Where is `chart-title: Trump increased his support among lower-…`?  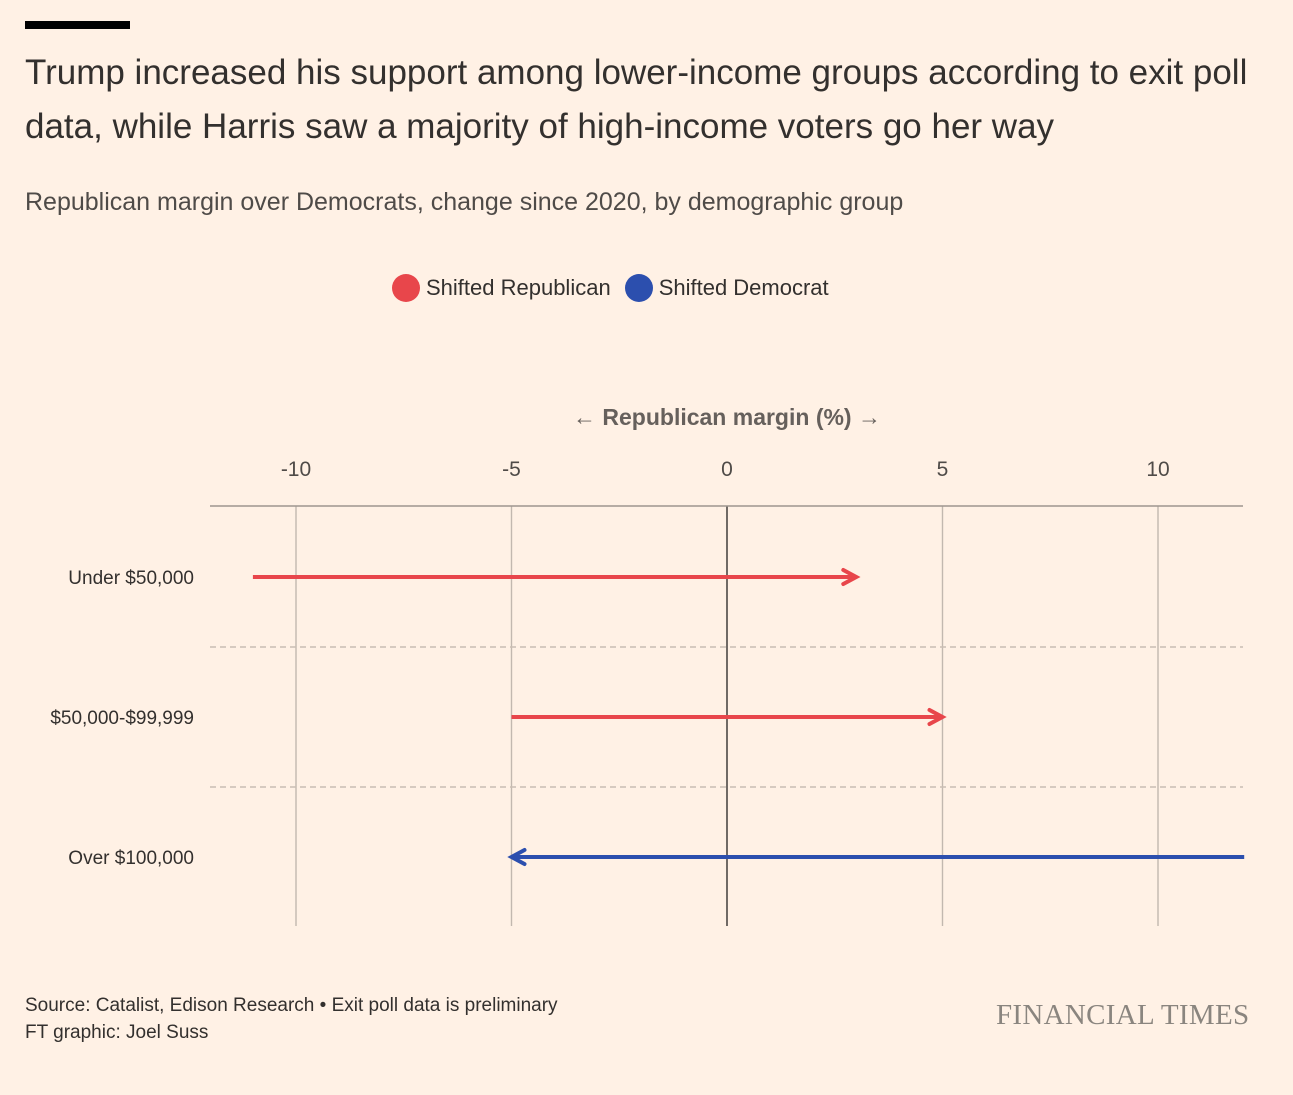 chart-title: Trump increased his support among lower-… is located at coordinates (636, 99).